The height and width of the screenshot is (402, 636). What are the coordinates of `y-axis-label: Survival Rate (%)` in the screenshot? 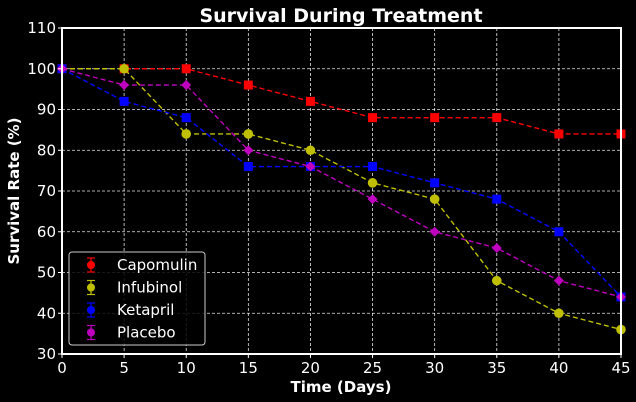 It's located at (14, 190).